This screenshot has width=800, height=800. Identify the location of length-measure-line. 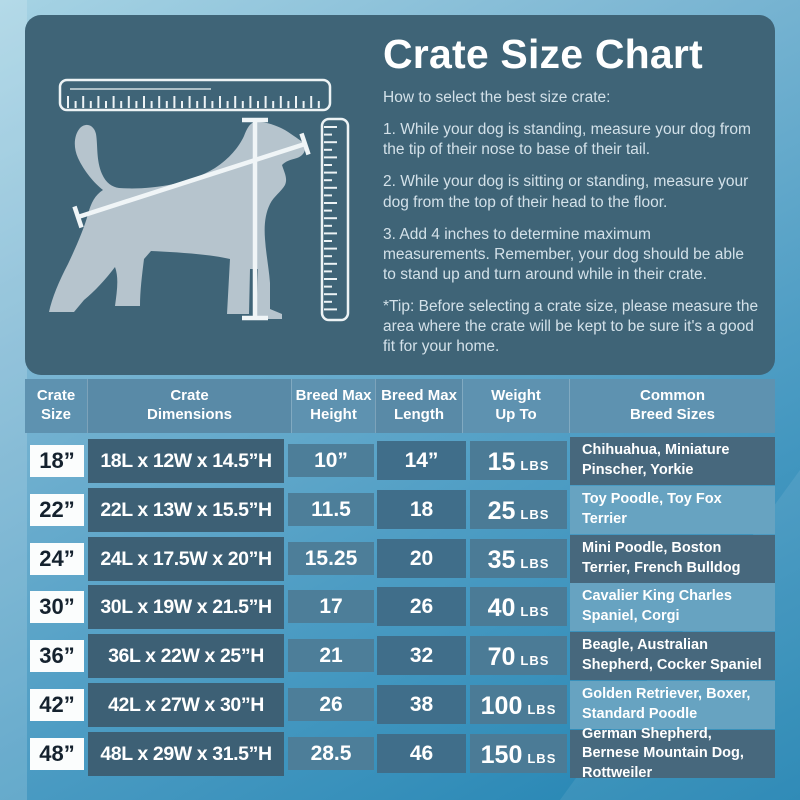
(191, 180).